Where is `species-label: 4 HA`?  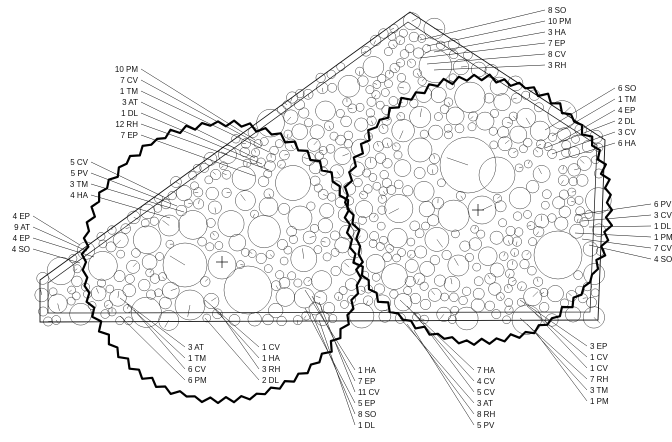 species-label: 4 HA is located at coordinates (79, 195).